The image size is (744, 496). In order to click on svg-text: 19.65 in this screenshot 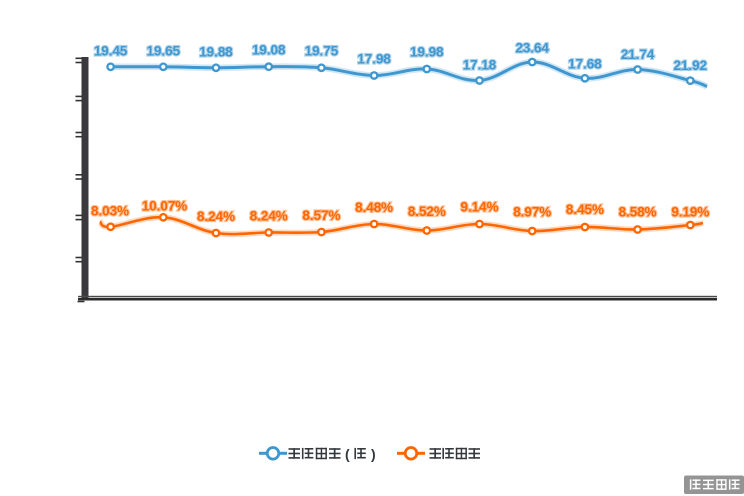, I will do `click(164, 50)`.